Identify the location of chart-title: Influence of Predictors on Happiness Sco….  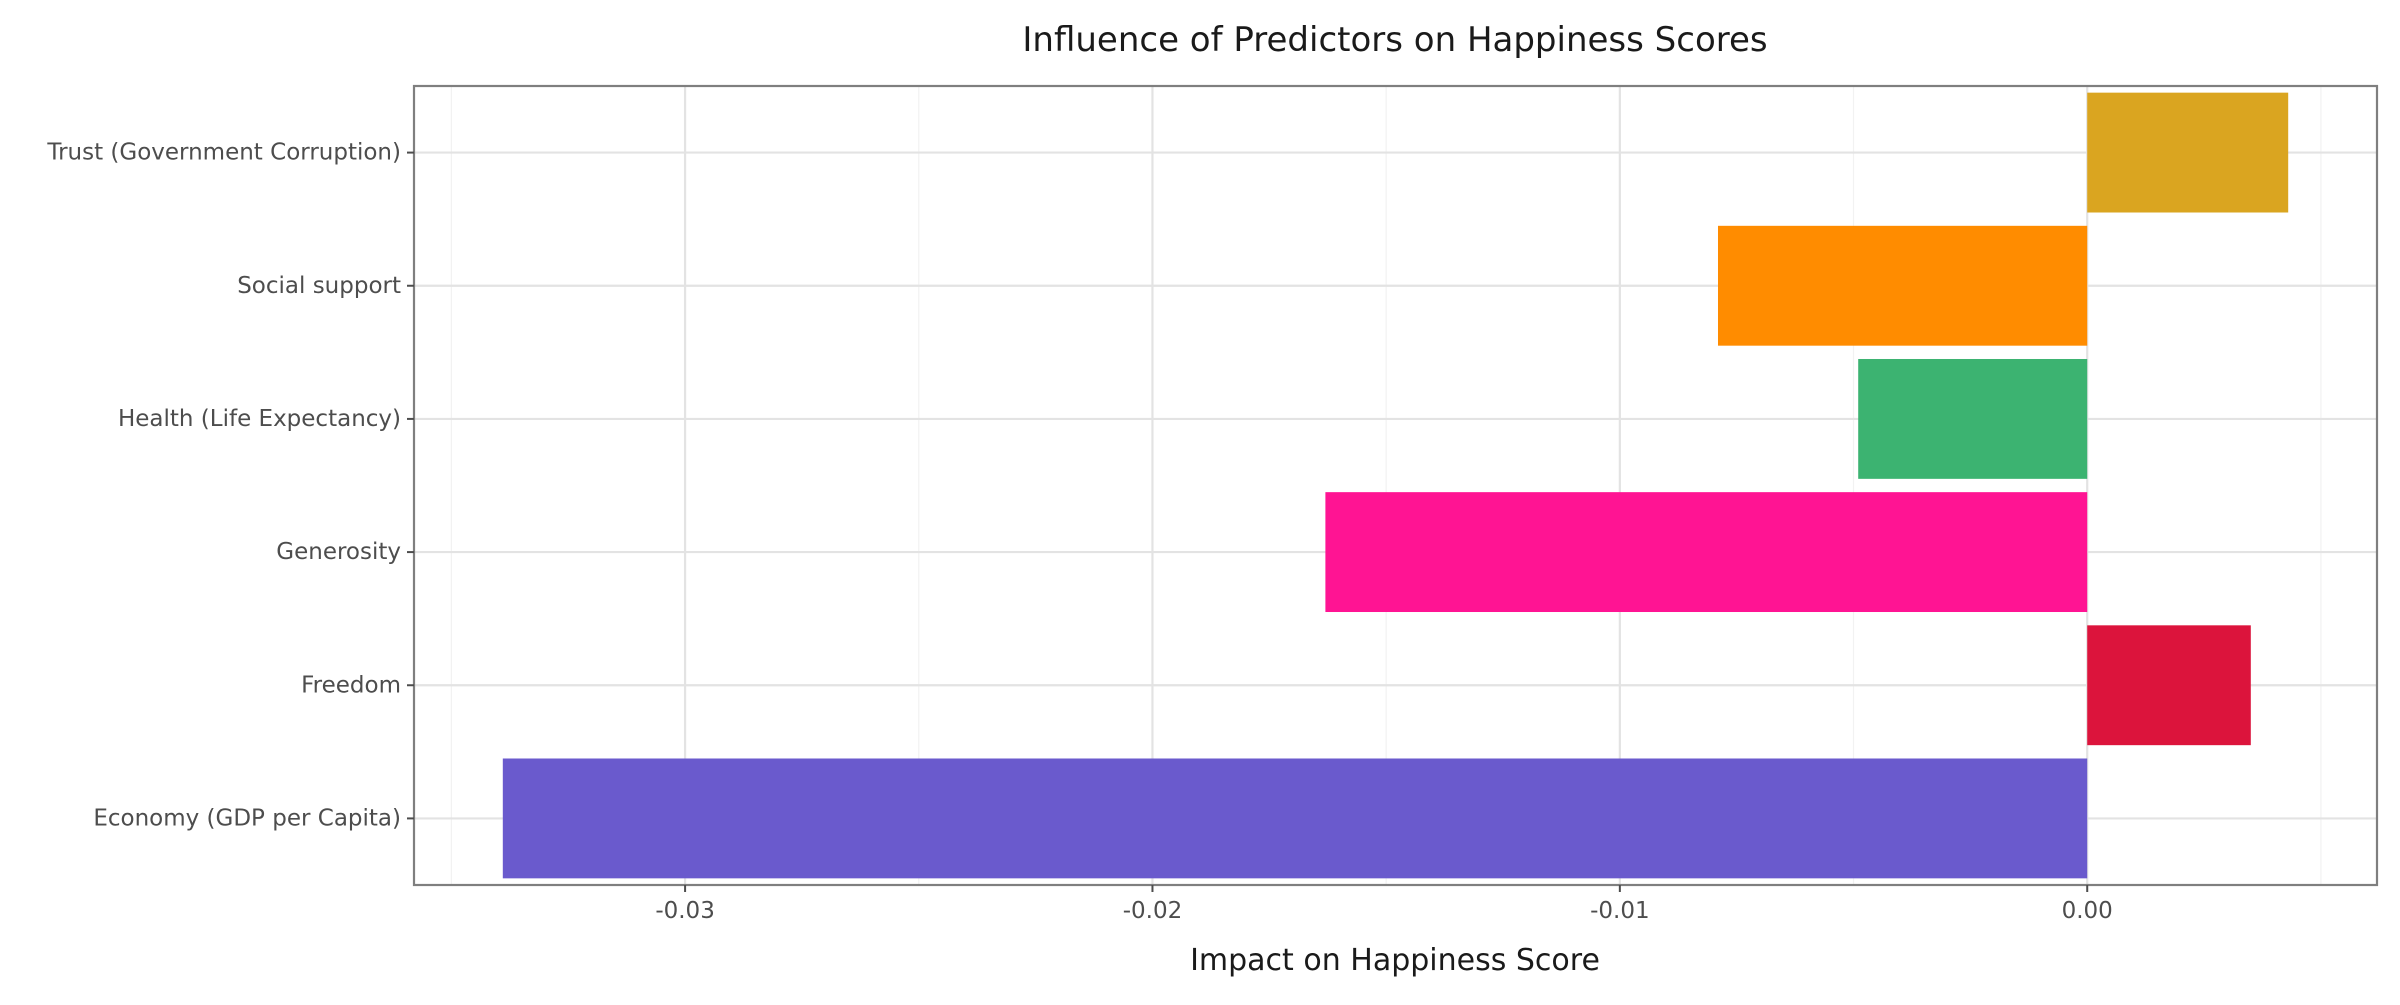
(1394, 40).